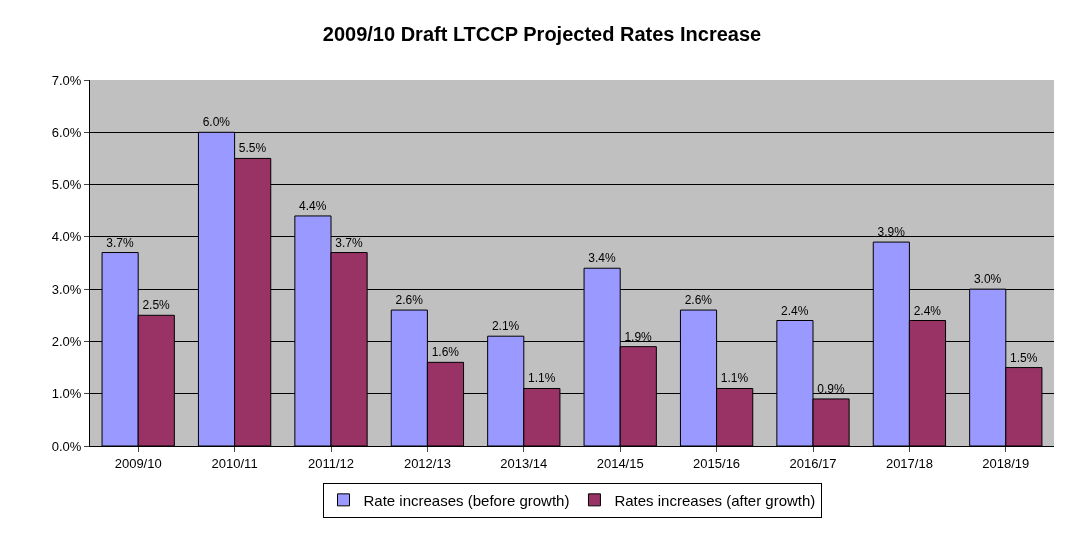  What do you see at coordinates (331, 463) in the screenshot?
I see `x-tick-label: 2011/12` at bounding box center [331, 463].